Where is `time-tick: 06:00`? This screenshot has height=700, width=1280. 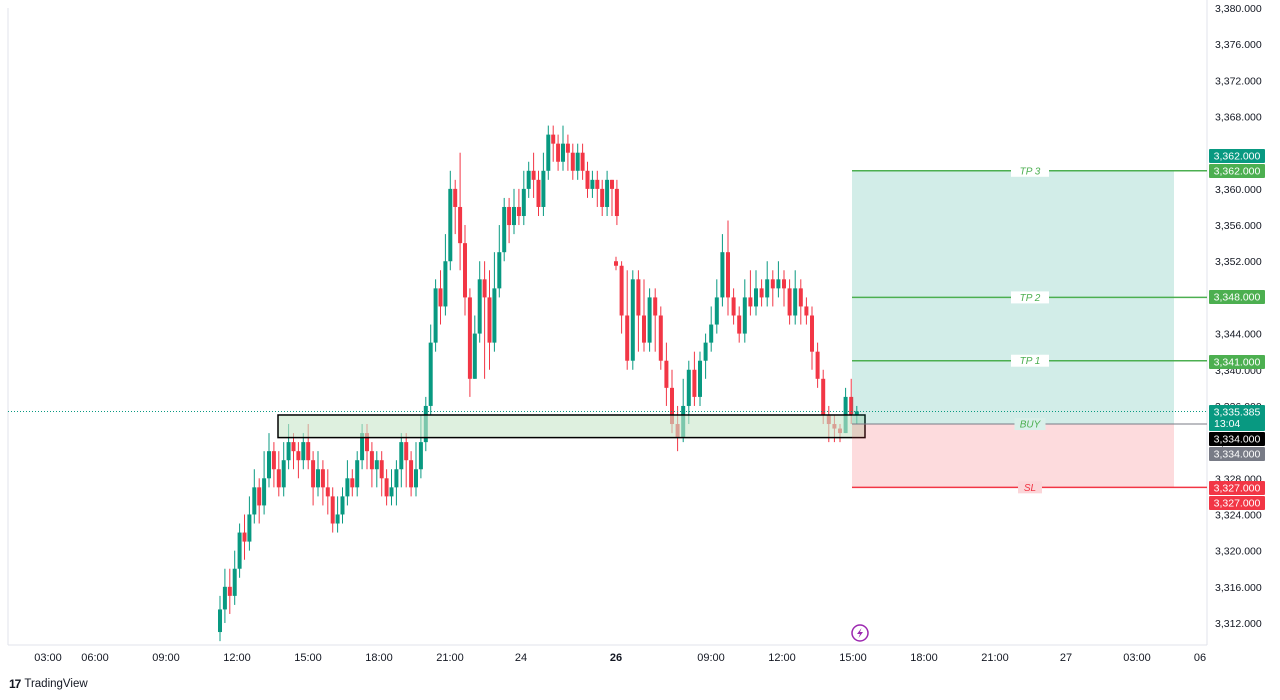 time-tick: 06:00 is located at coordinates (95, 658).